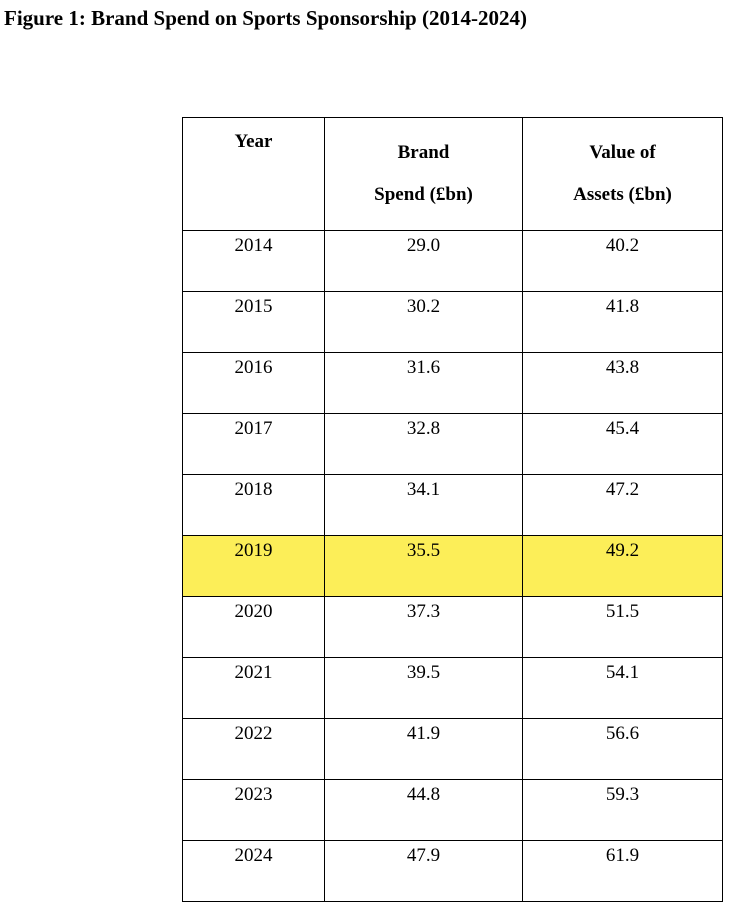  I want to click on asset-value-cell: 56.6, so click(622, 749).